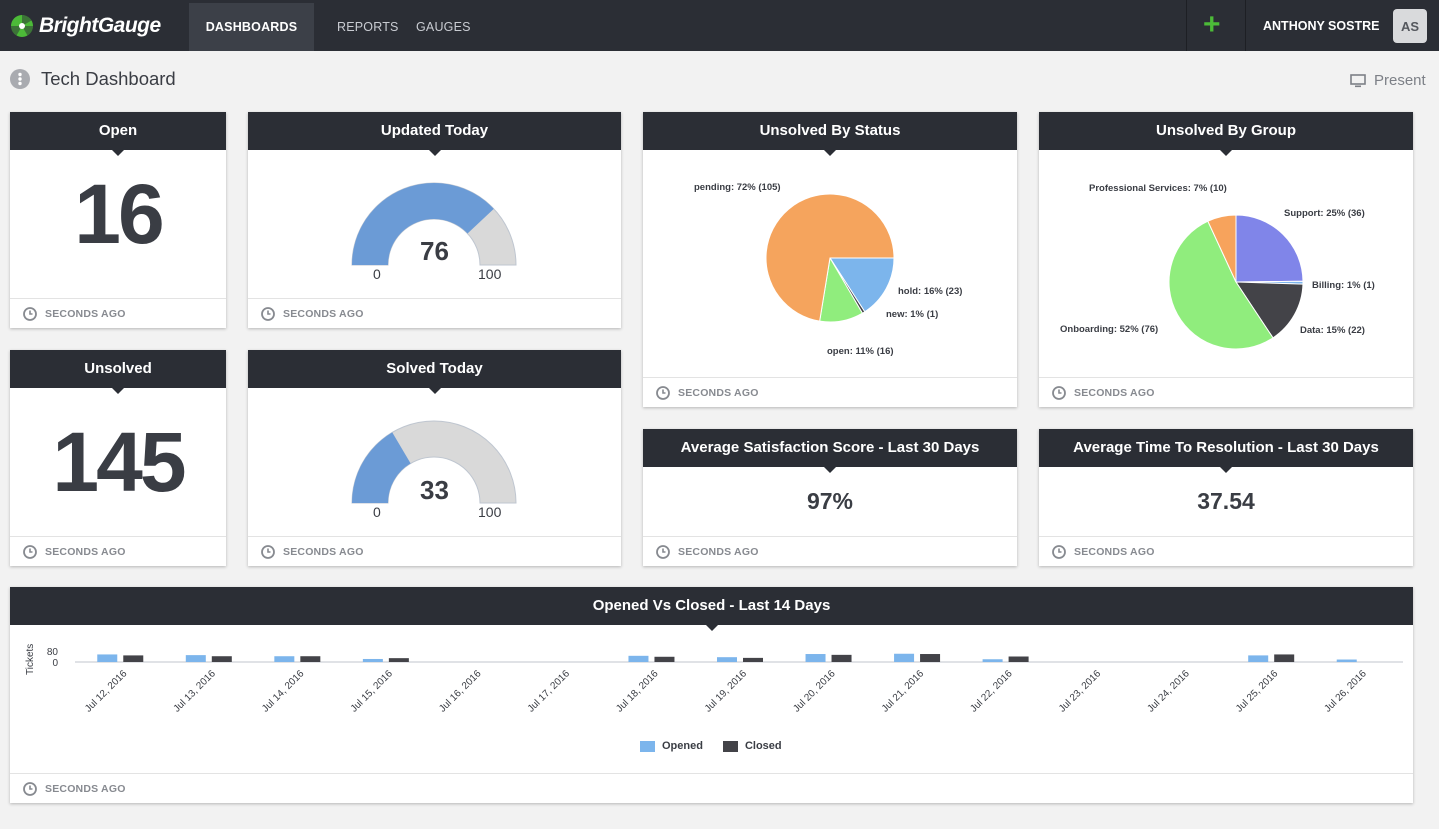 This screenshot has width=1439, height=829. What do you see at coordinates (830, 501) in the screenshot?
I see `satisfaction-value: 97%` at bounding box center [830, 501].